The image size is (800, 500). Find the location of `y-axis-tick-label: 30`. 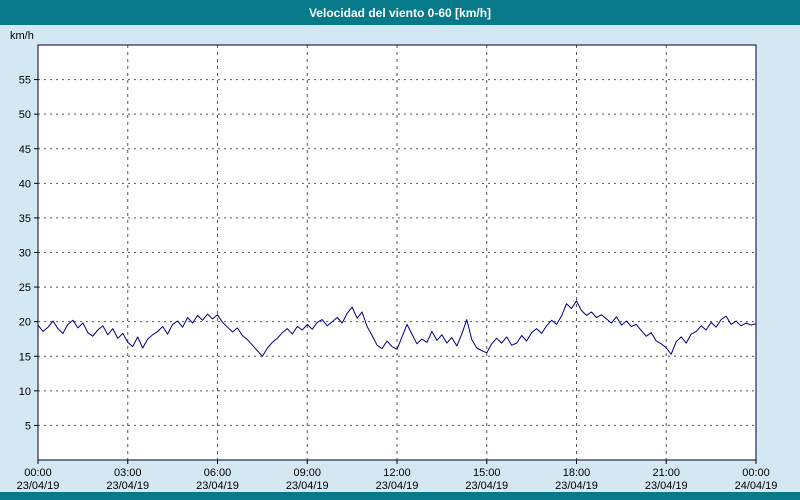

y-axis-tick-label: 30 is located at coordinates (25, 254).